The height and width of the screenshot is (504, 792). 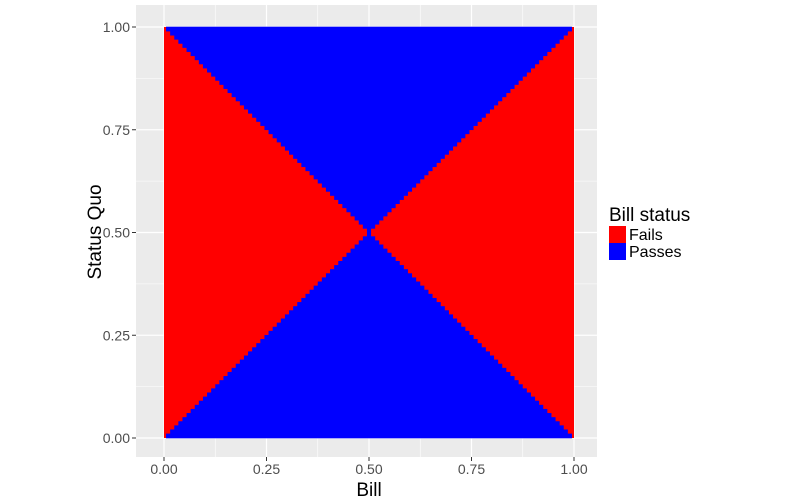 I want to click on y-tick-label: 1.00, so click(x=116, y=27).